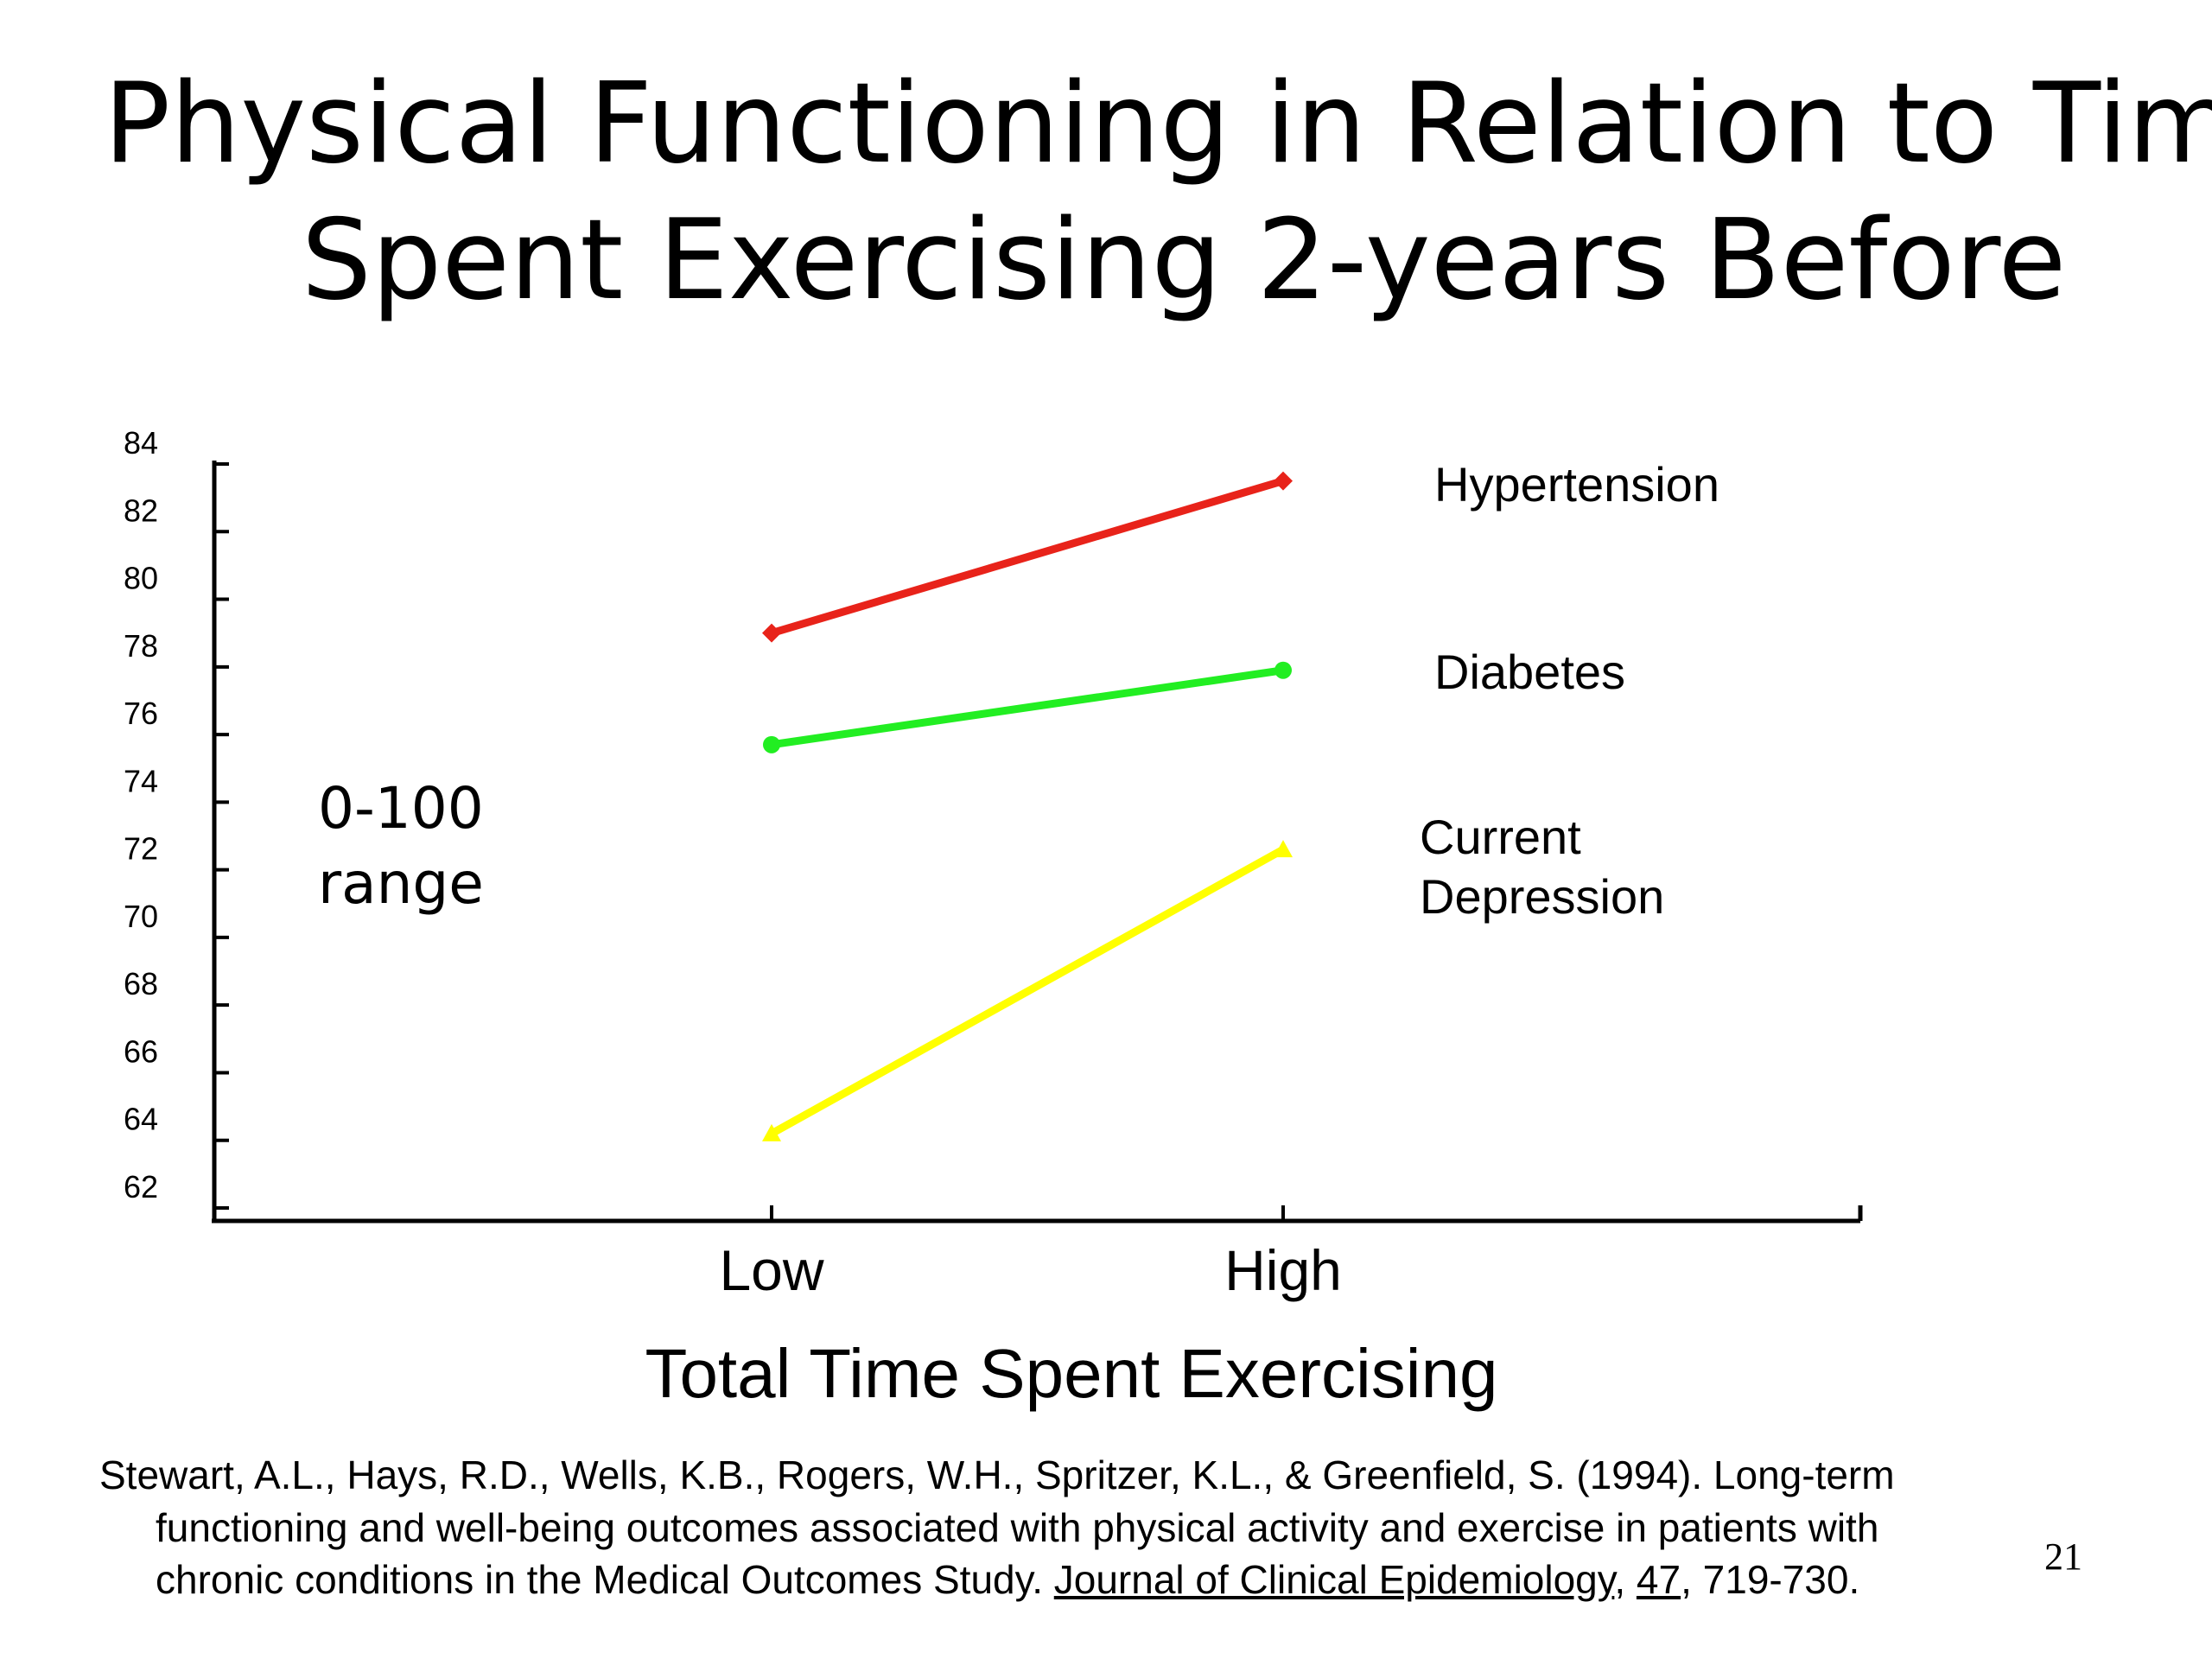 This screenshot has width=2212, height=1659. What do you see at coordinates (1770, 1579) in the screenshot?
I see `citation-pages: , 719-730.` at bounding box center [1770, 1579].